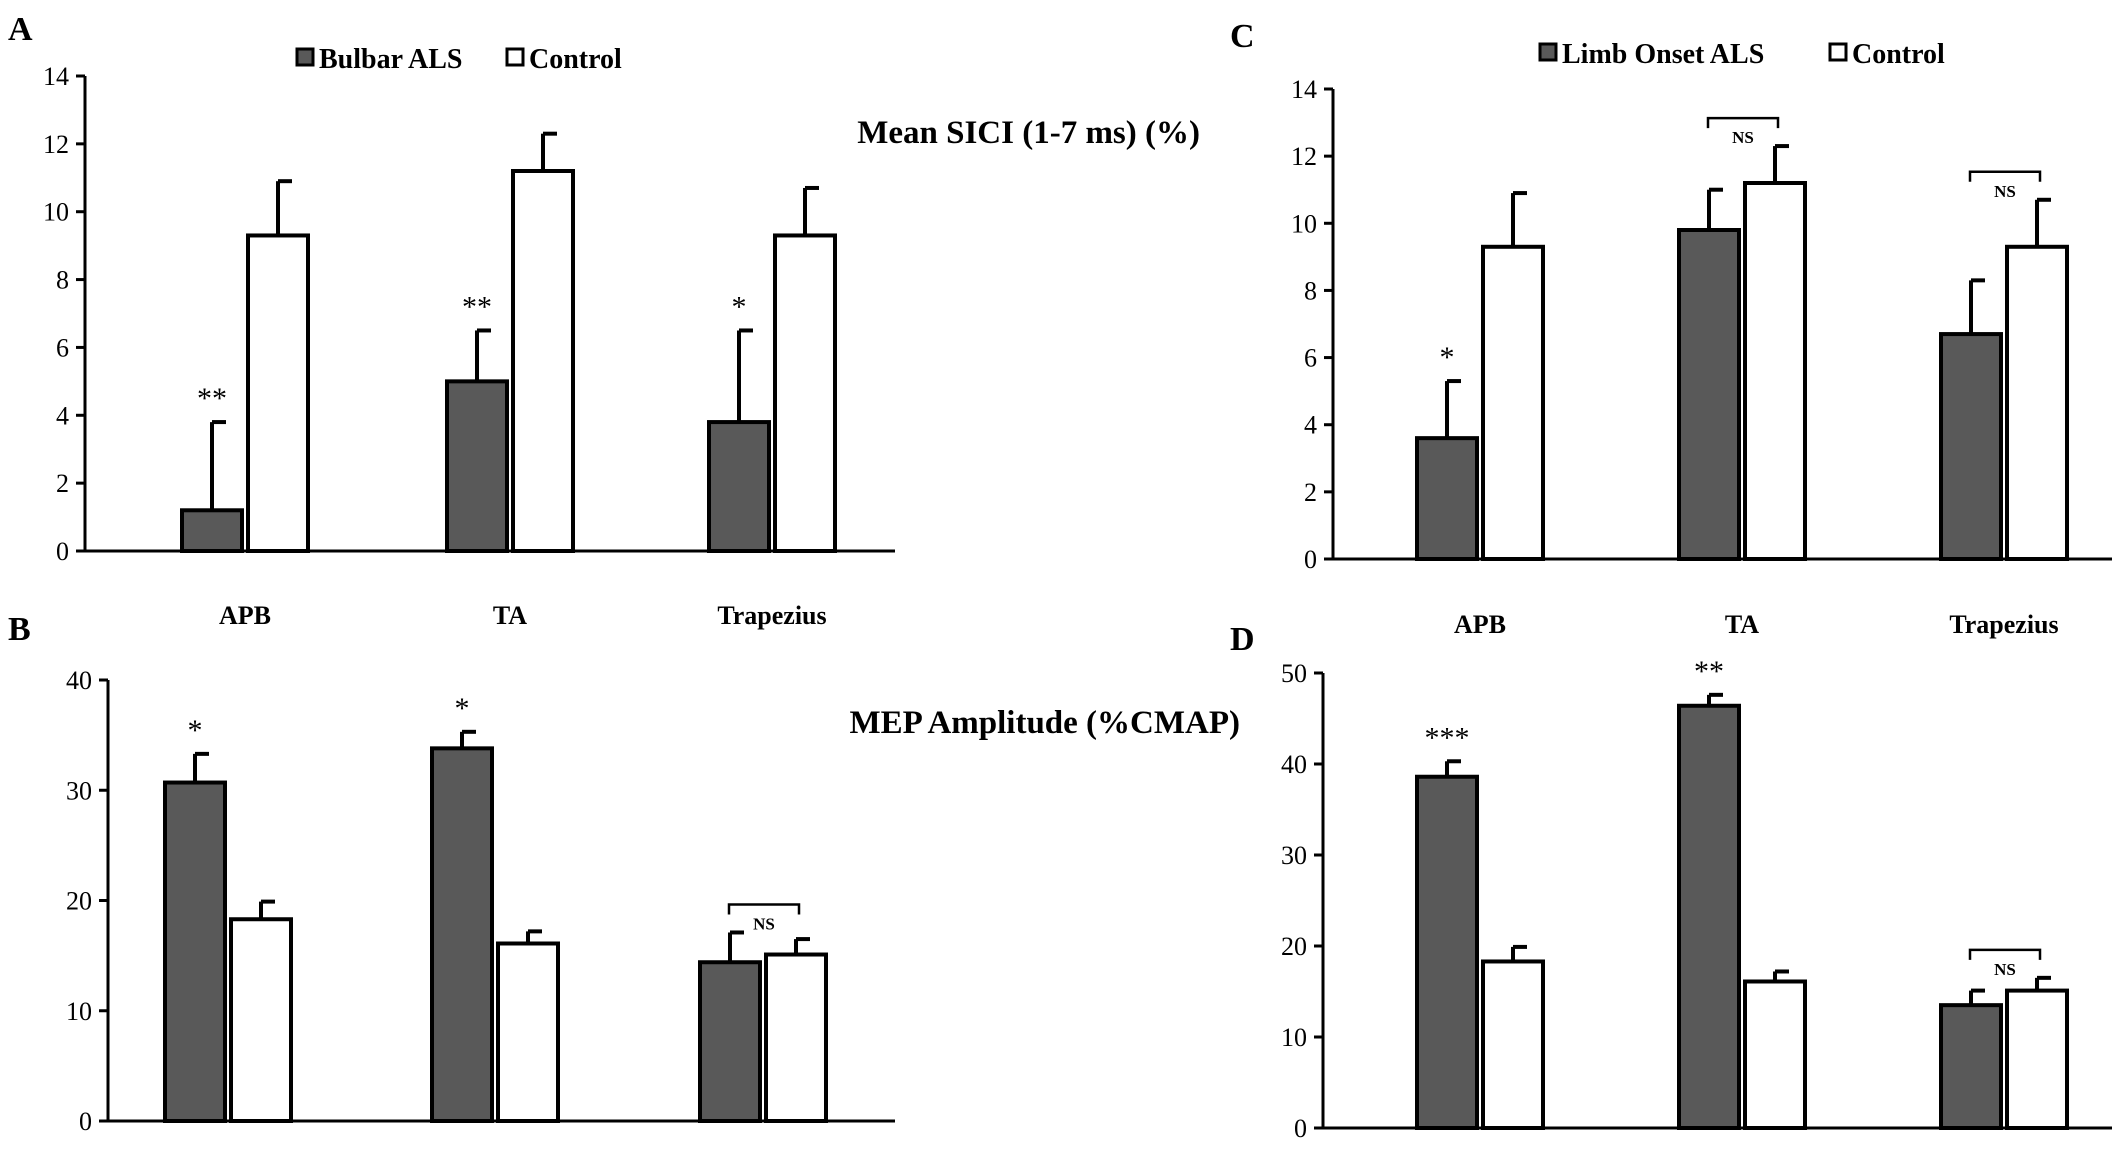 The height and width of the screenshot is (1151, 2128). Describe the element at coordinates (390, 59) in the screenshot. I see `legend-label: Bulbar ALS` at that location.